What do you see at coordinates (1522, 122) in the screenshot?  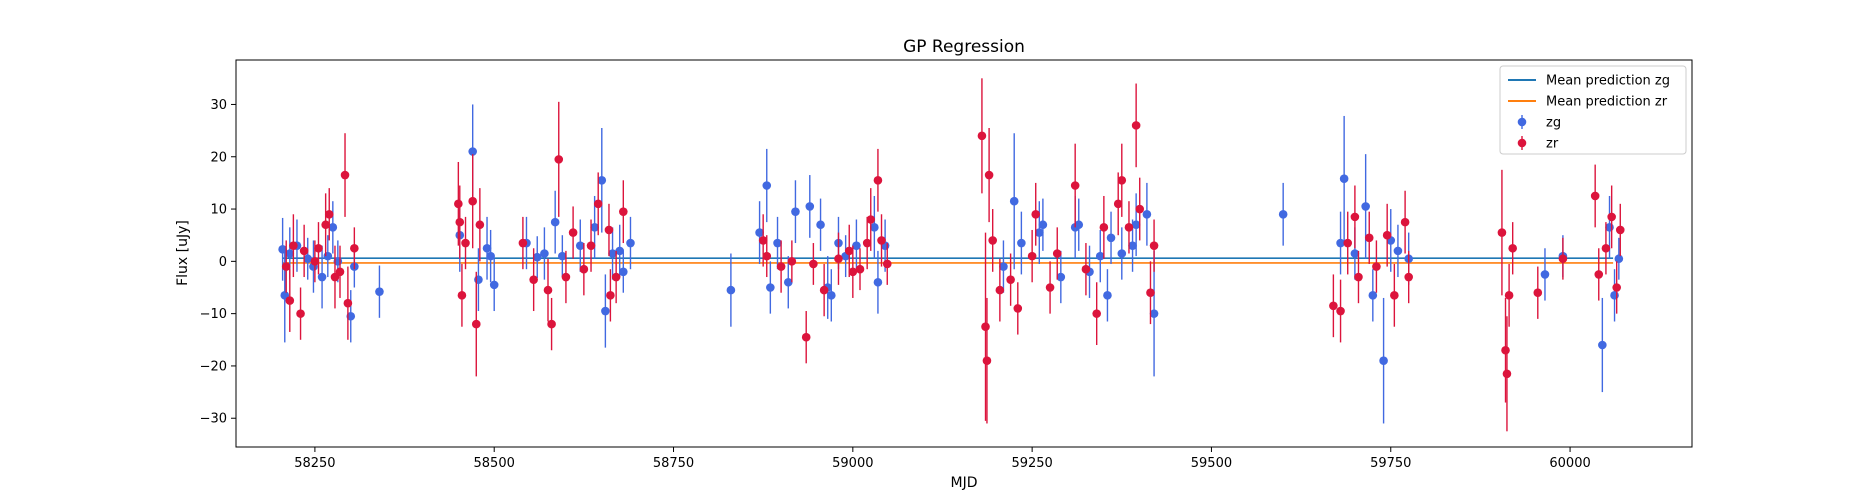 I see `legend-marker-swatch` at bounding box center [1522, 122].